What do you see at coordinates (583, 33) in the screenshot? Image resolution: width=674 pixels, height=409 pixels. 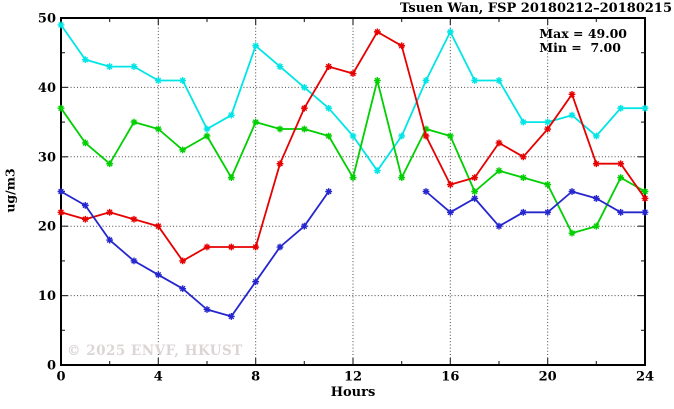 I see `legend-max-label: Max = 49.00` at bounding box center [583, 33].